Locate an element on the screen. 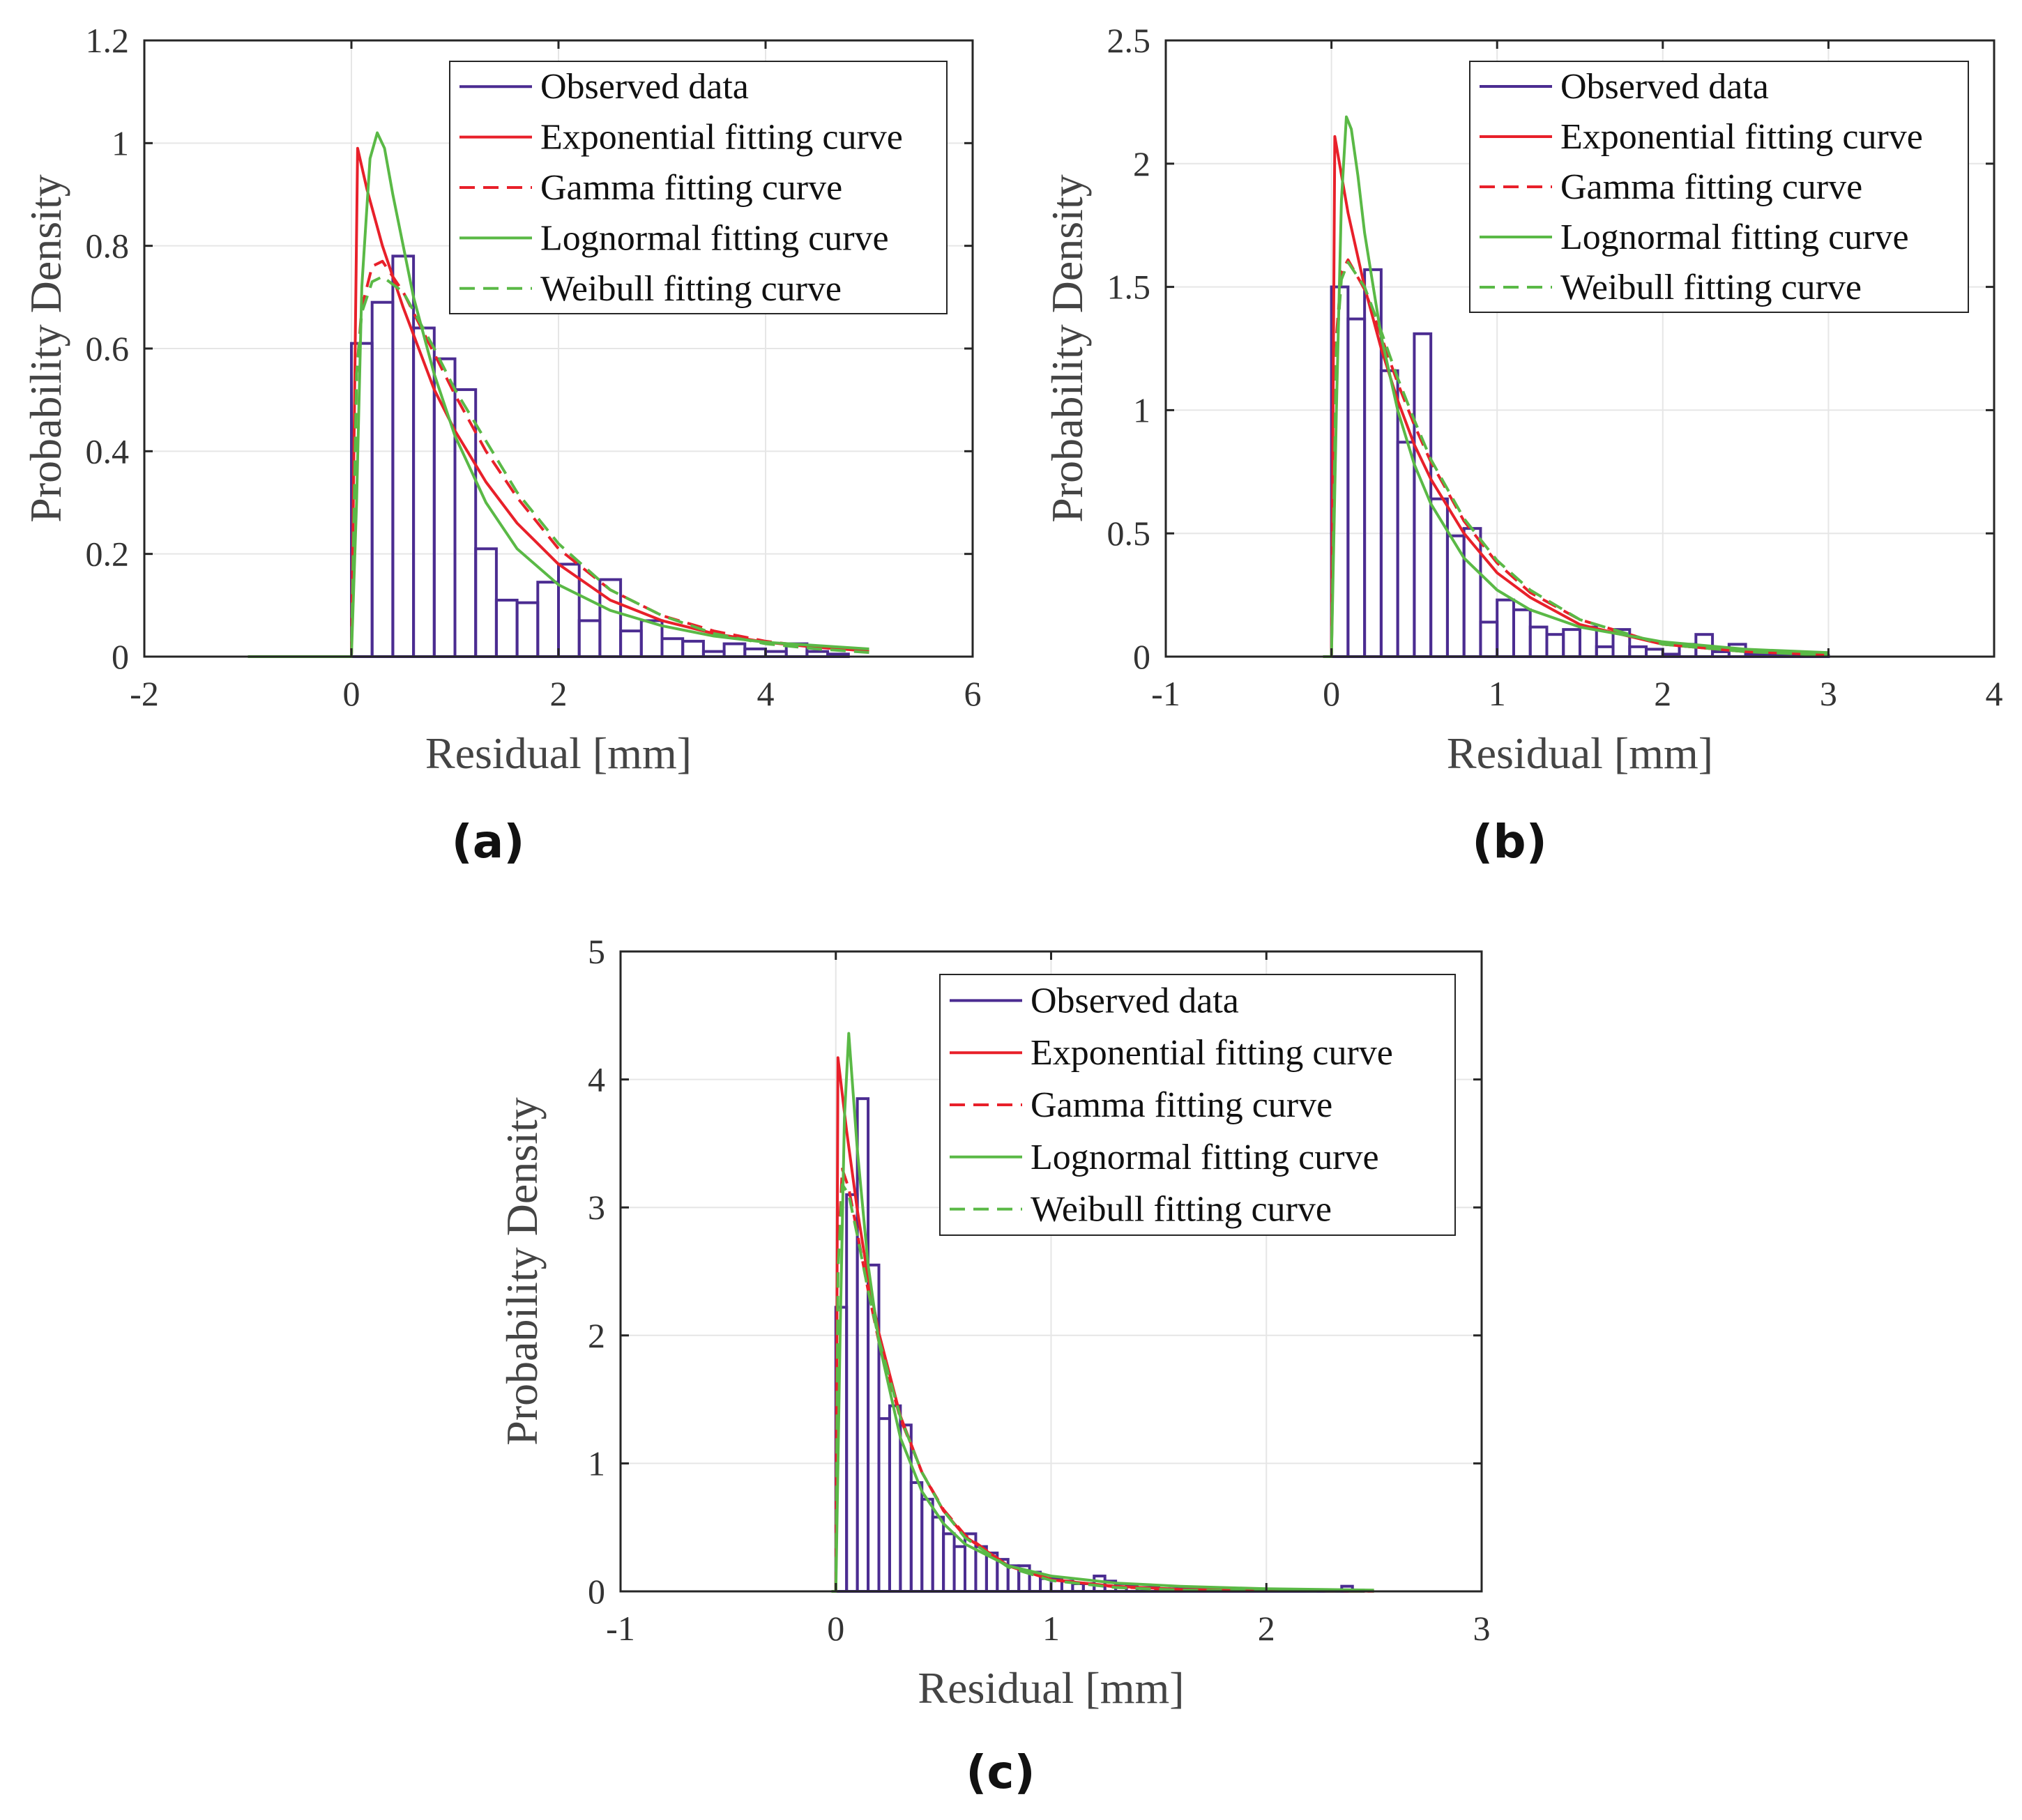  x-tick-label: 6 is located at coordinates (973, 693).